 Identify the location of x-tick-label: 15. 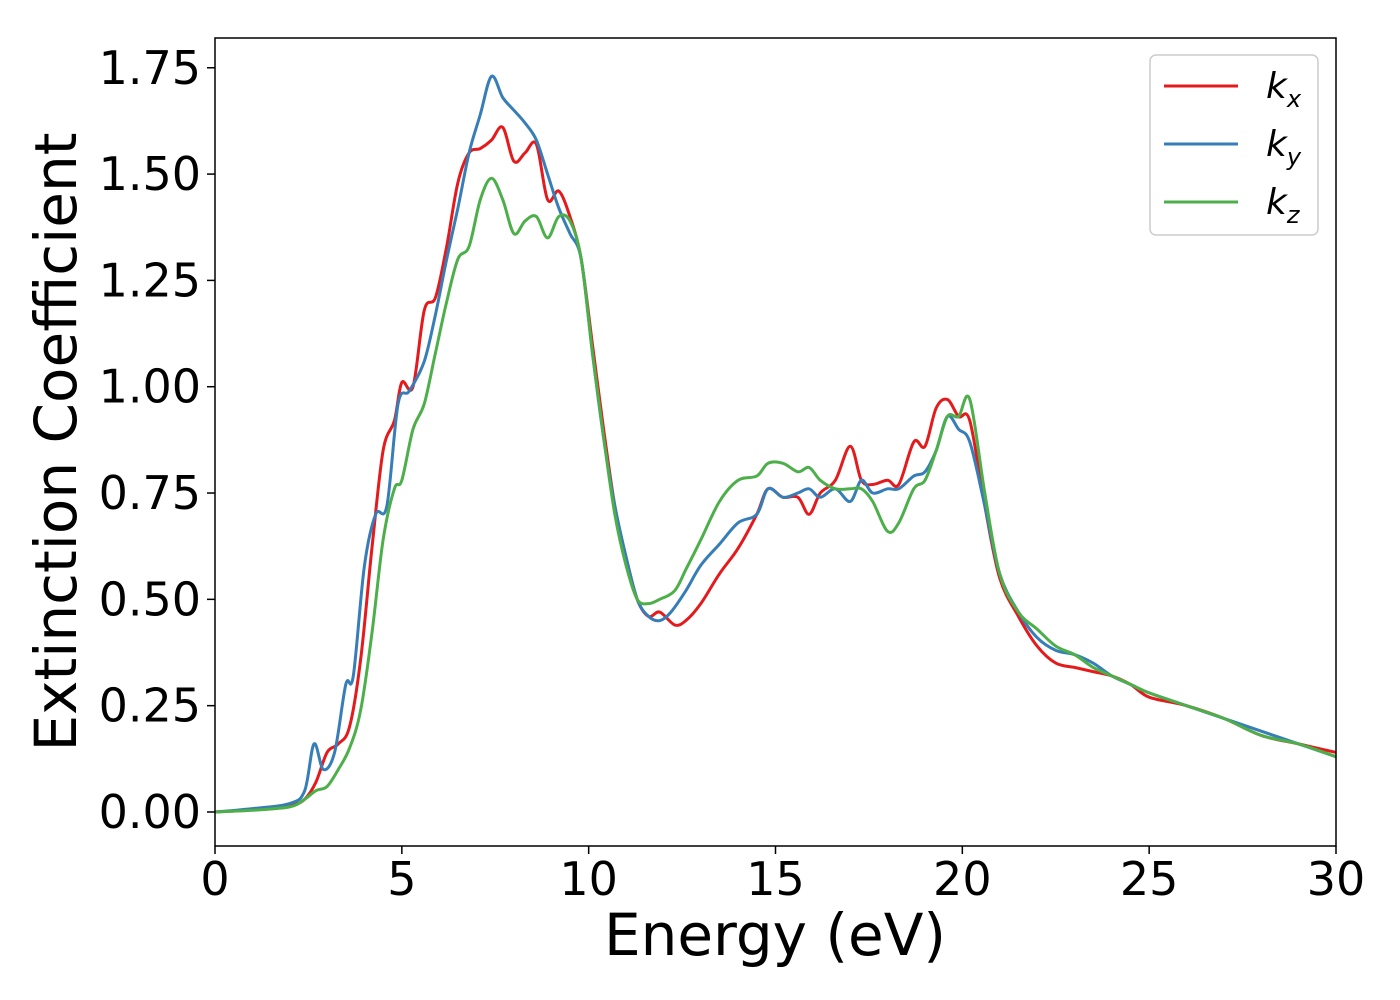
(775, 879).